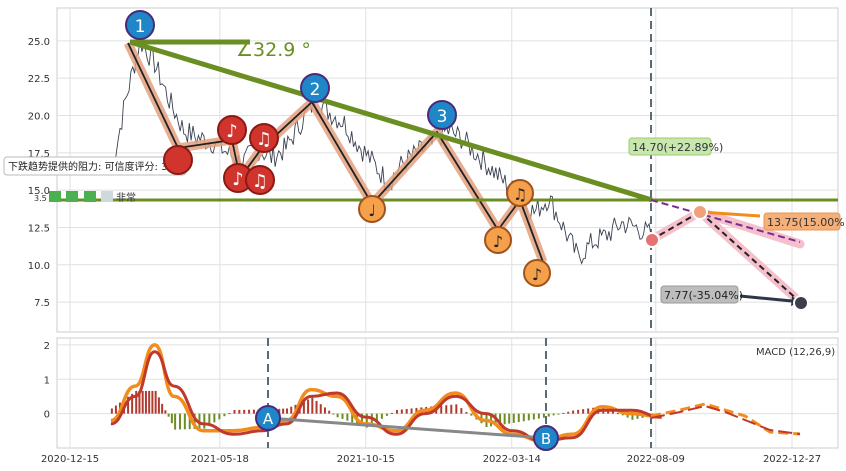 This screenshot has width=846, height=471. What do you see at coordinates (806, 222) in the screenshot?
I see `target-label-2: 13.75(15.00%)` at bounding box center [806, 222].